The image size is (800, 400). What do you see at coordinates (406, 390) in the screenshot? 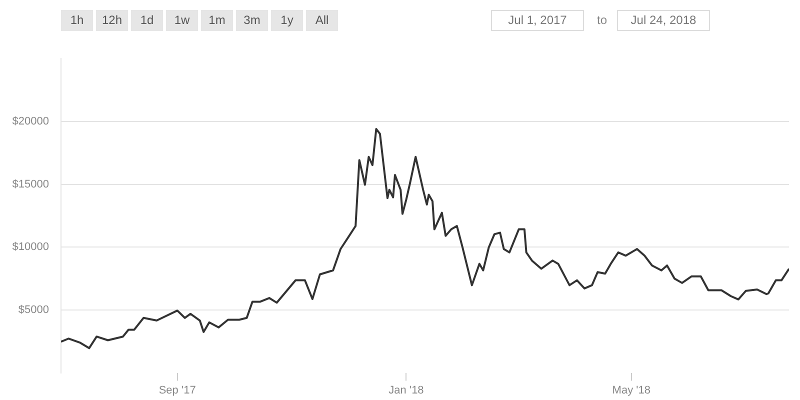
I see `x-tick-label: Jan '18` at bounding box center [406, 390].